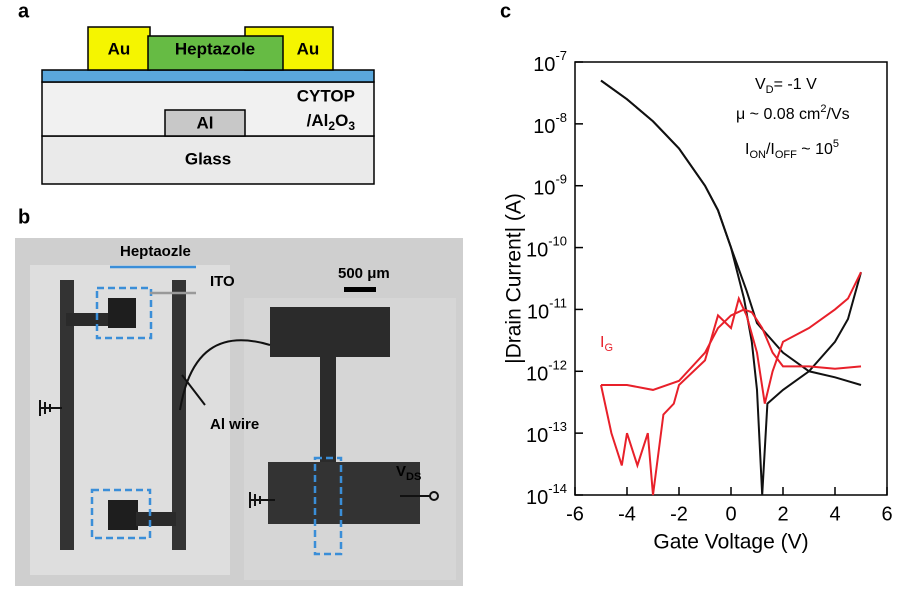 The height and width of the screenshot is (599, 898). What do you see at coordinates (514, 278) in the screenshot?
I see `y-axis-label: |Drain Current| (A)` at bounding box center [514, 278].